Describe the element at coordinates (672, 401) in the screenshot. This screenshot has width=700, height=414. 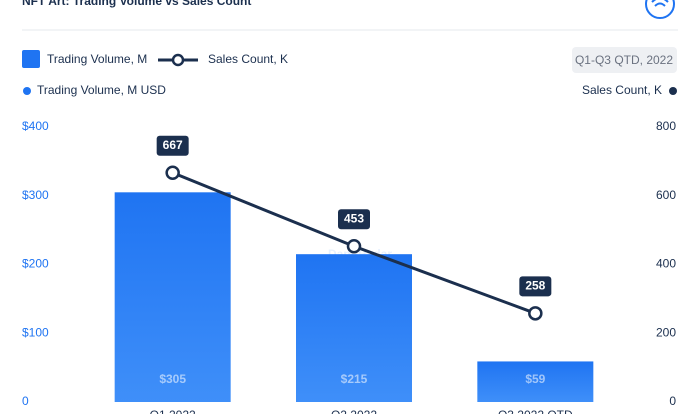
I see `y2-tick-label: 0` at that location.